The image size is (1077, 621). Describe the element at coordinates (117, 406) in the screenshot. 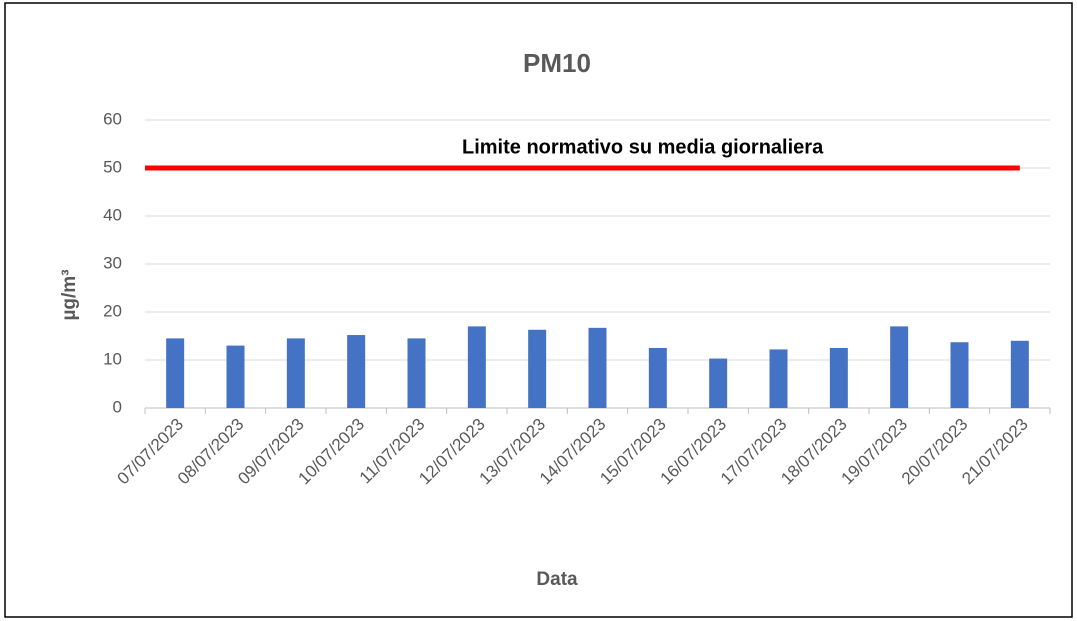

I see `y-tick-label: 0` at that location.